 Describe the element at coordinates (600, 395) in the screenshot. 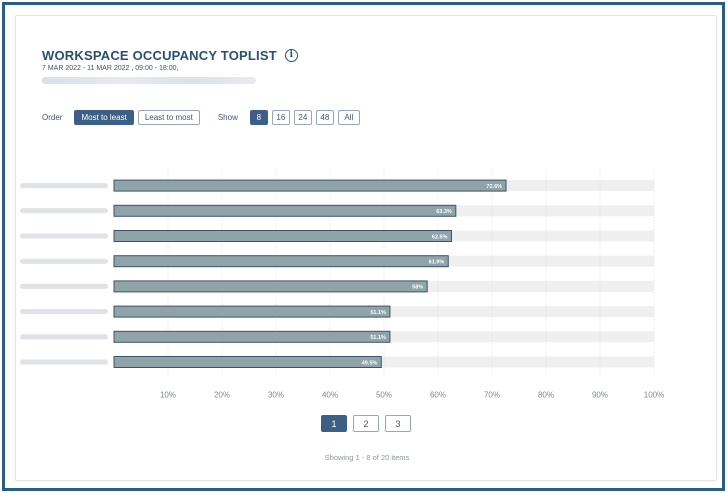

I see `x-tick-label: 90%` at that location.